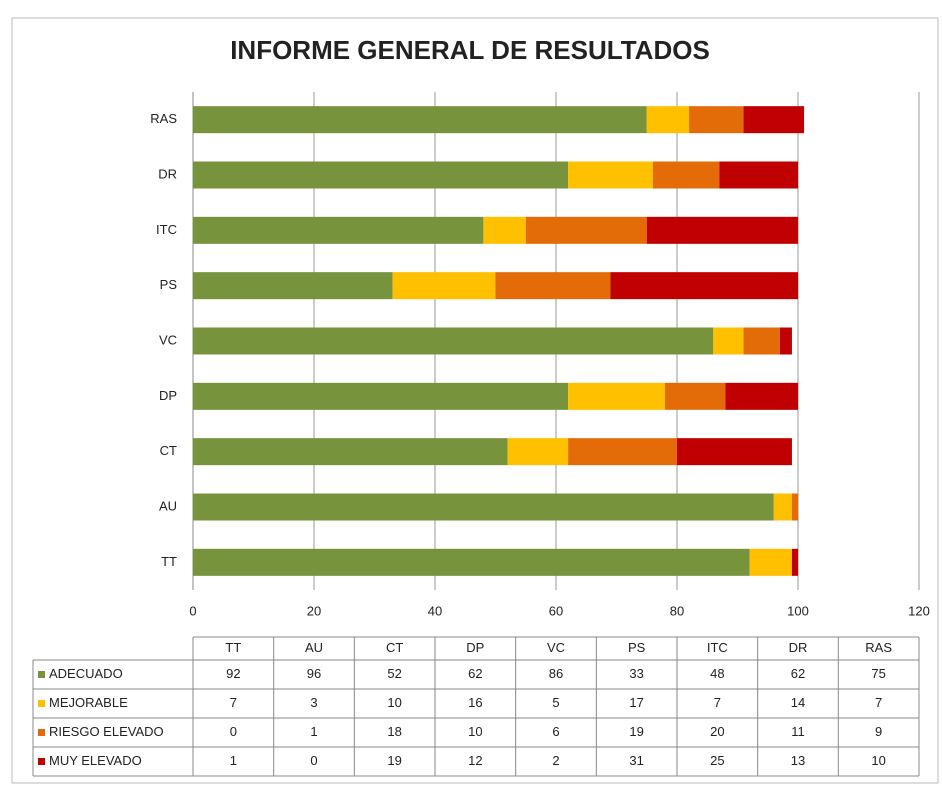 The height and width of the screenshot is (792, 942). I want to click on legend-label: RIESGO ELEVADO, so click(106, 731).